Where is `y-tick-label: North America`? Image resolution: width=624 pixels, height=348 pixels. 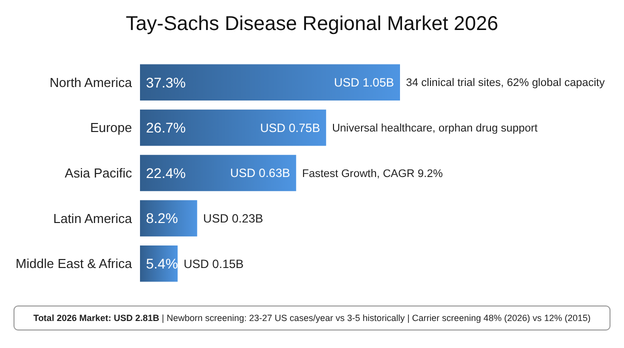
y-tick-label: North America is located at coordinates (91, 82).